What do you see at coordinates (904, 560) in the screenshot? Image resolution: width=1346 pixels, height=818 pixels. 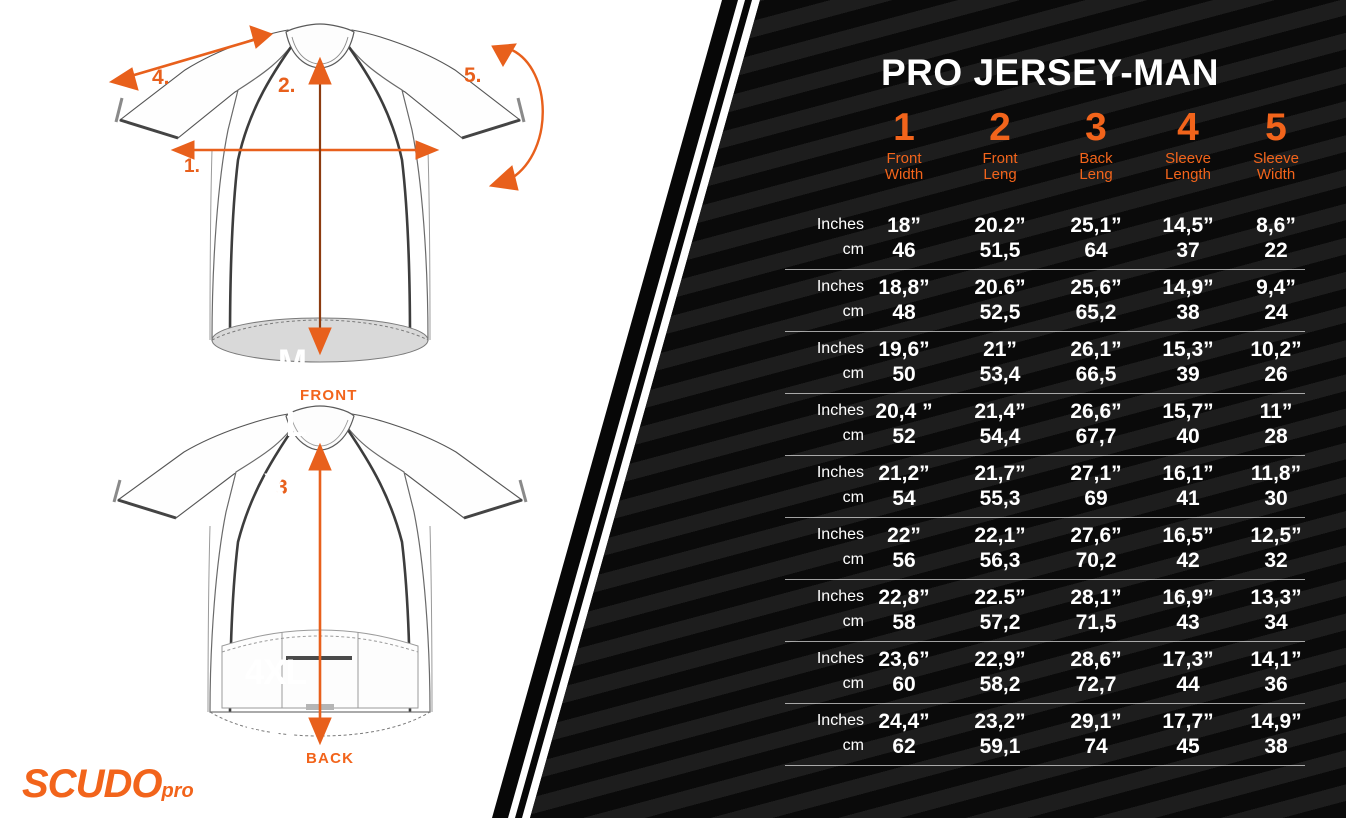 I see `cell-cm-2XL-1: 56` at bounding box center [904, 560].